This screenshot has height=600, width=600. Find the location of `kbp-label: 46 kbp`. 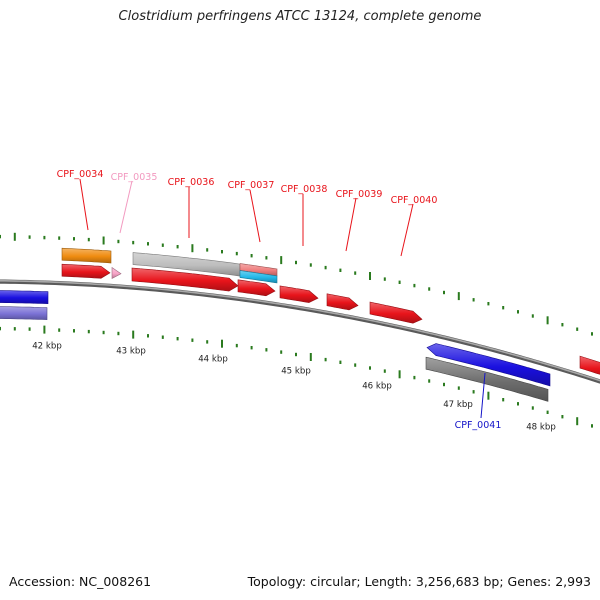

kbp-label: 46 kbp is located at coordinates (377, 387).